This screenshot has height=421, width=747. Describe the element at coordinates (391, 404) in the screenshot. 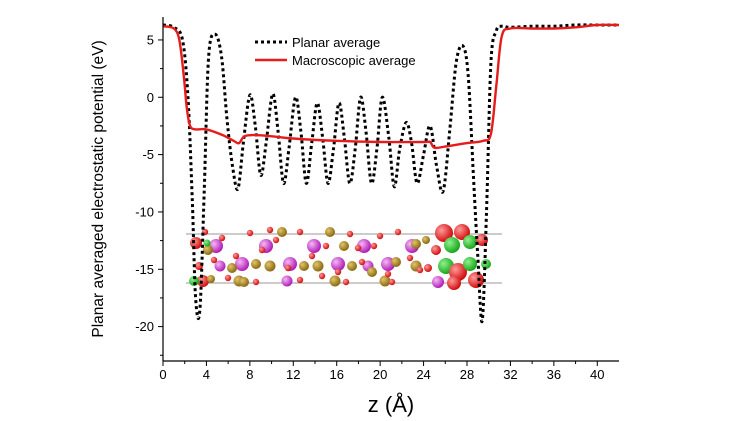

I see `x-axis-title: z (Å)` at that location.